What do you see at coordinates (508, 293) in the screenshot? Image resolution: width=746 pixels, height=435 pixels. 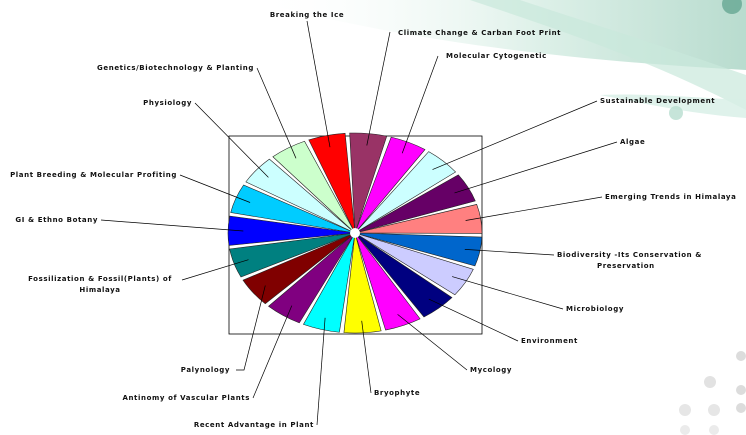 I see `leader-line-microbiology` at bounding box center [508, 293].